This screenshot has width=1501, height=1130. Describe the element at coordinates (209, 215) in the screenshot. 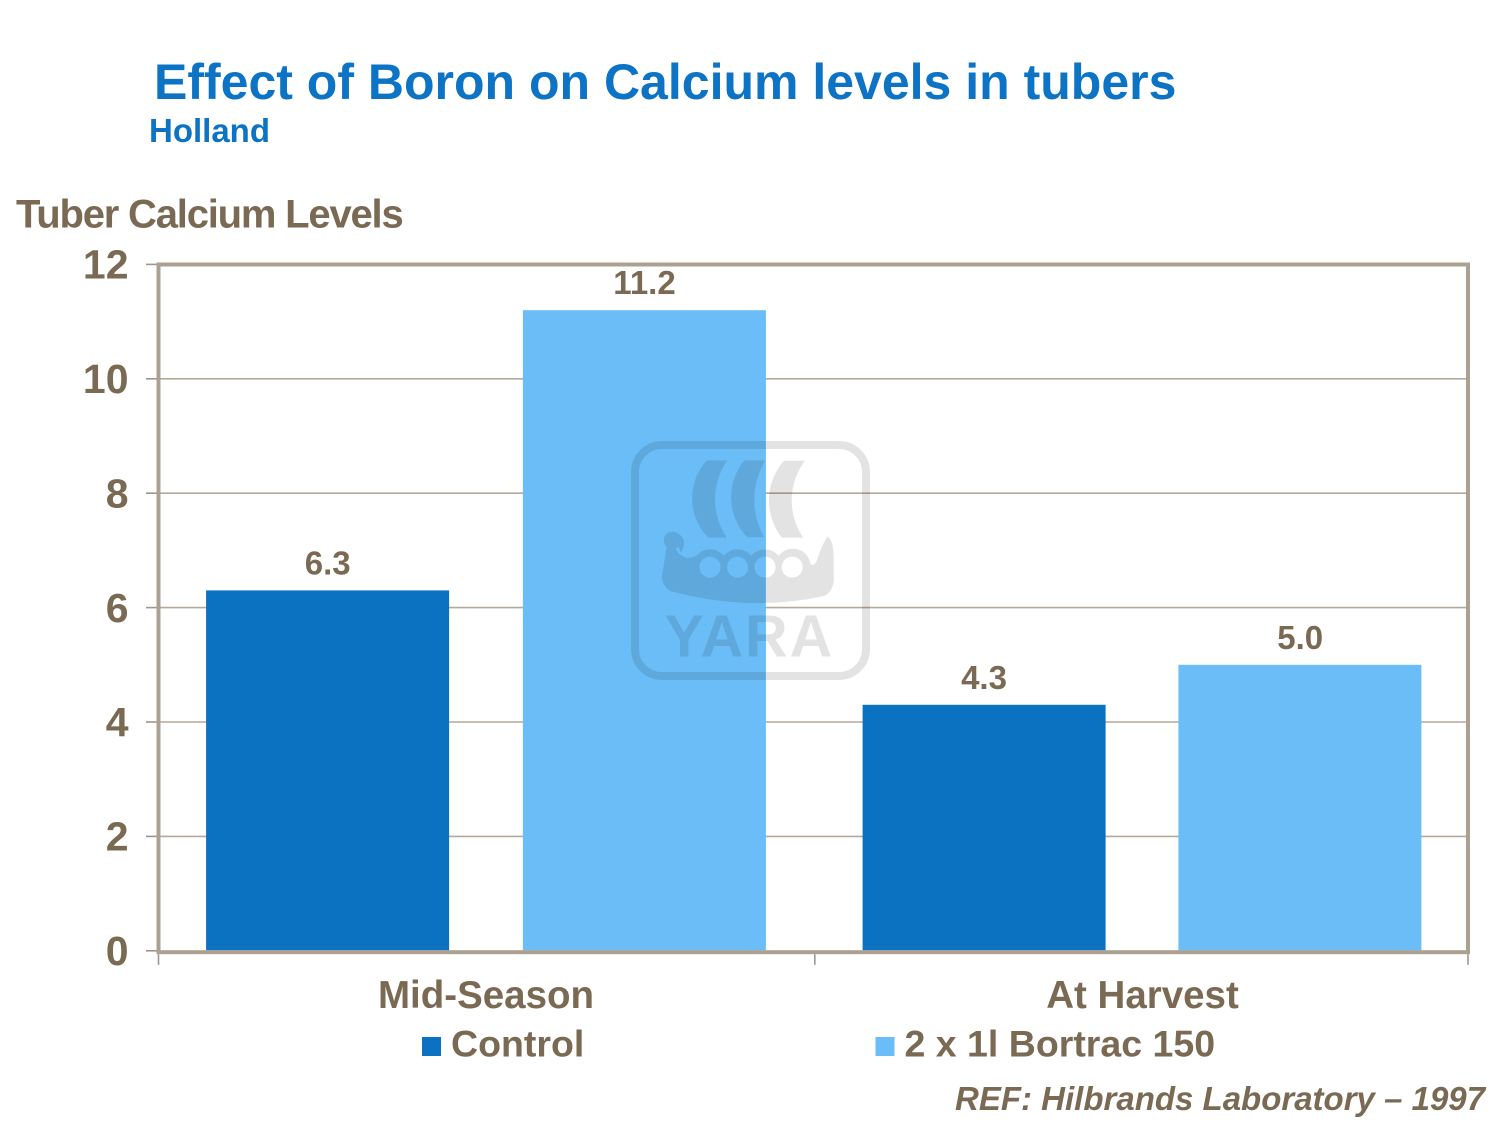

I see `svg-text: Tuber Calcium Levels` at that location.